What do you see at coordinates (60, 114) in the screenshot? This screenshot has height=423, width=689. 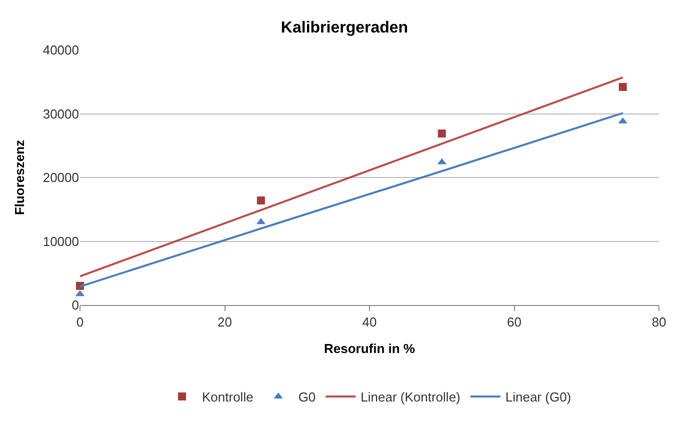 I see `y-tick-label: 30000` at bounding box center [60, 114].